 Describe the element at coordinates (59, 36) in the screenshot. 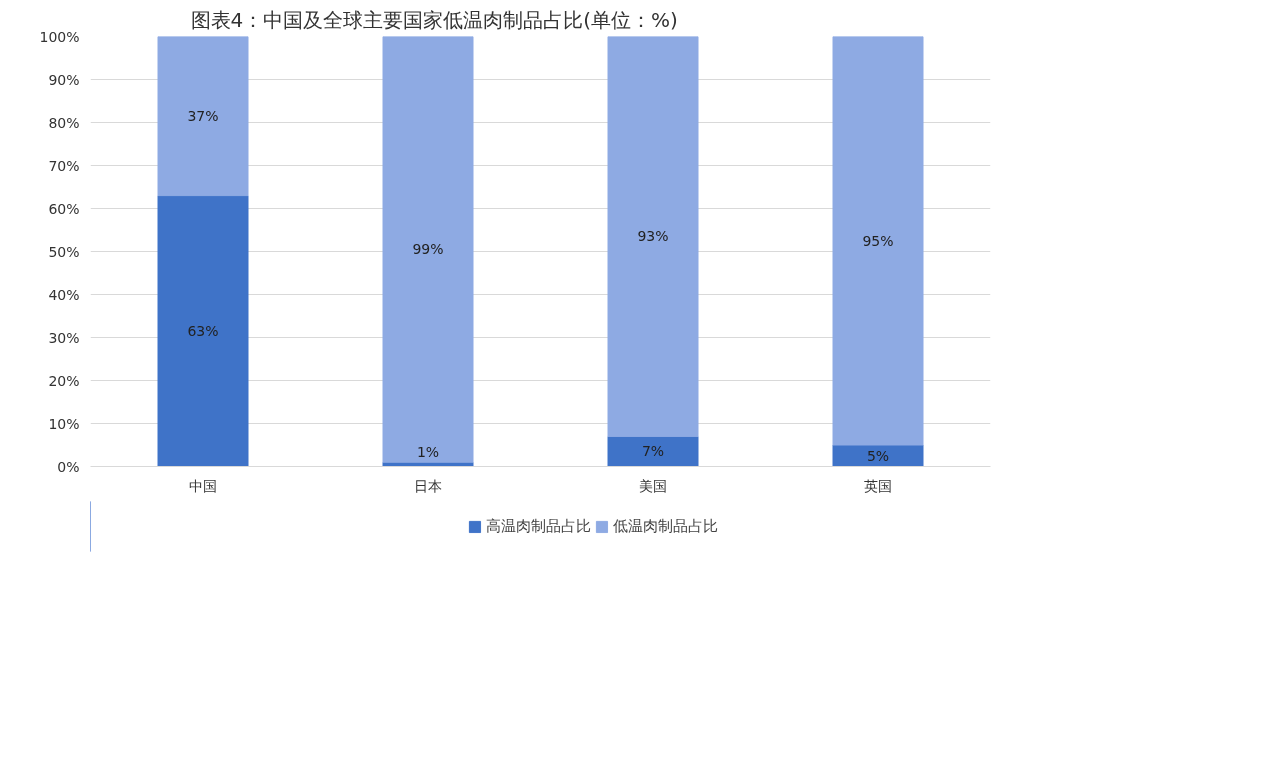

I see `y-tick-label: 100%` at that location.